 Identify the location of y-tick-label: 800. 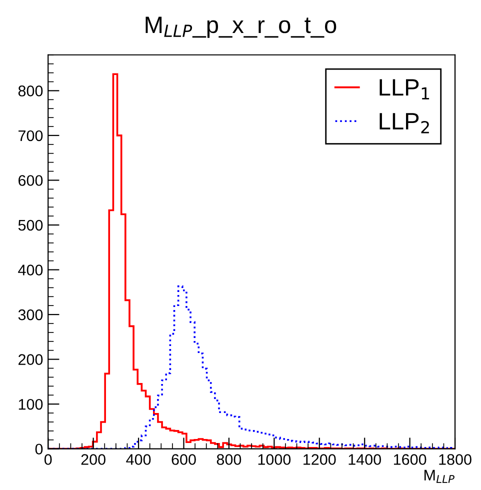
(30, 91).